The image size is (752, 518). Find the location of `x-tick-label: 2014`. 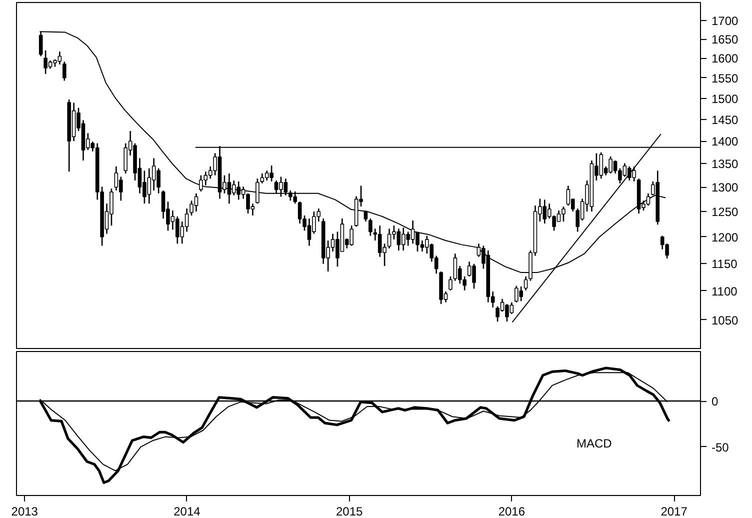

x-tick-label: 2014 is located at coordinates (187, 511).